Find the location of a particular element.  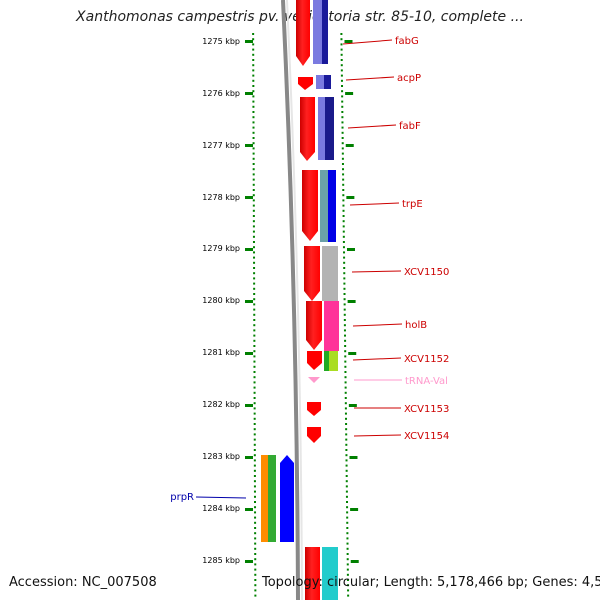

gene-arrow-XCV1154 is located at coordinates (314, 435).